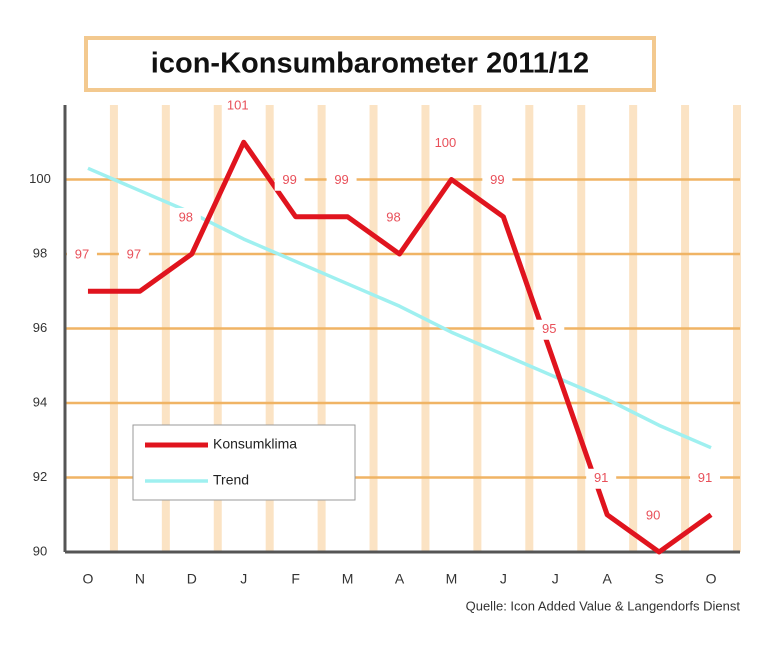  I want to click on data-label: 90, so click(653, 514).